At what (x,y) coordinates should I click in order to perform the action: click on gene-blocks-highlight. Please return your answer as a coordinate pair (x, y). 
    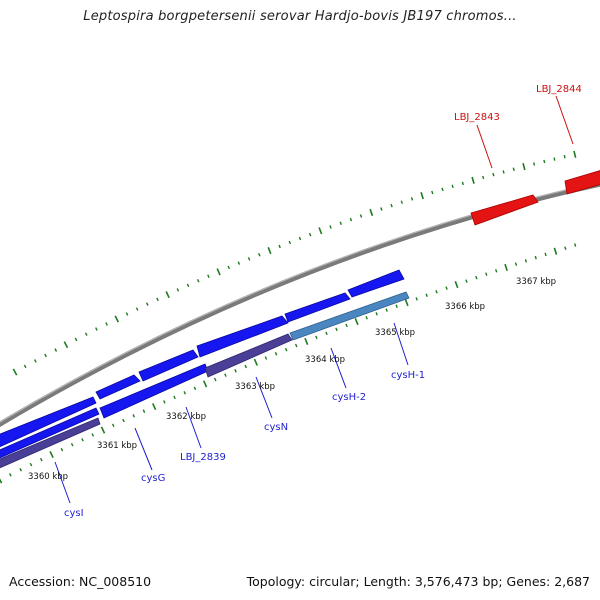
    Looking at the image, I should click on (535, 198).